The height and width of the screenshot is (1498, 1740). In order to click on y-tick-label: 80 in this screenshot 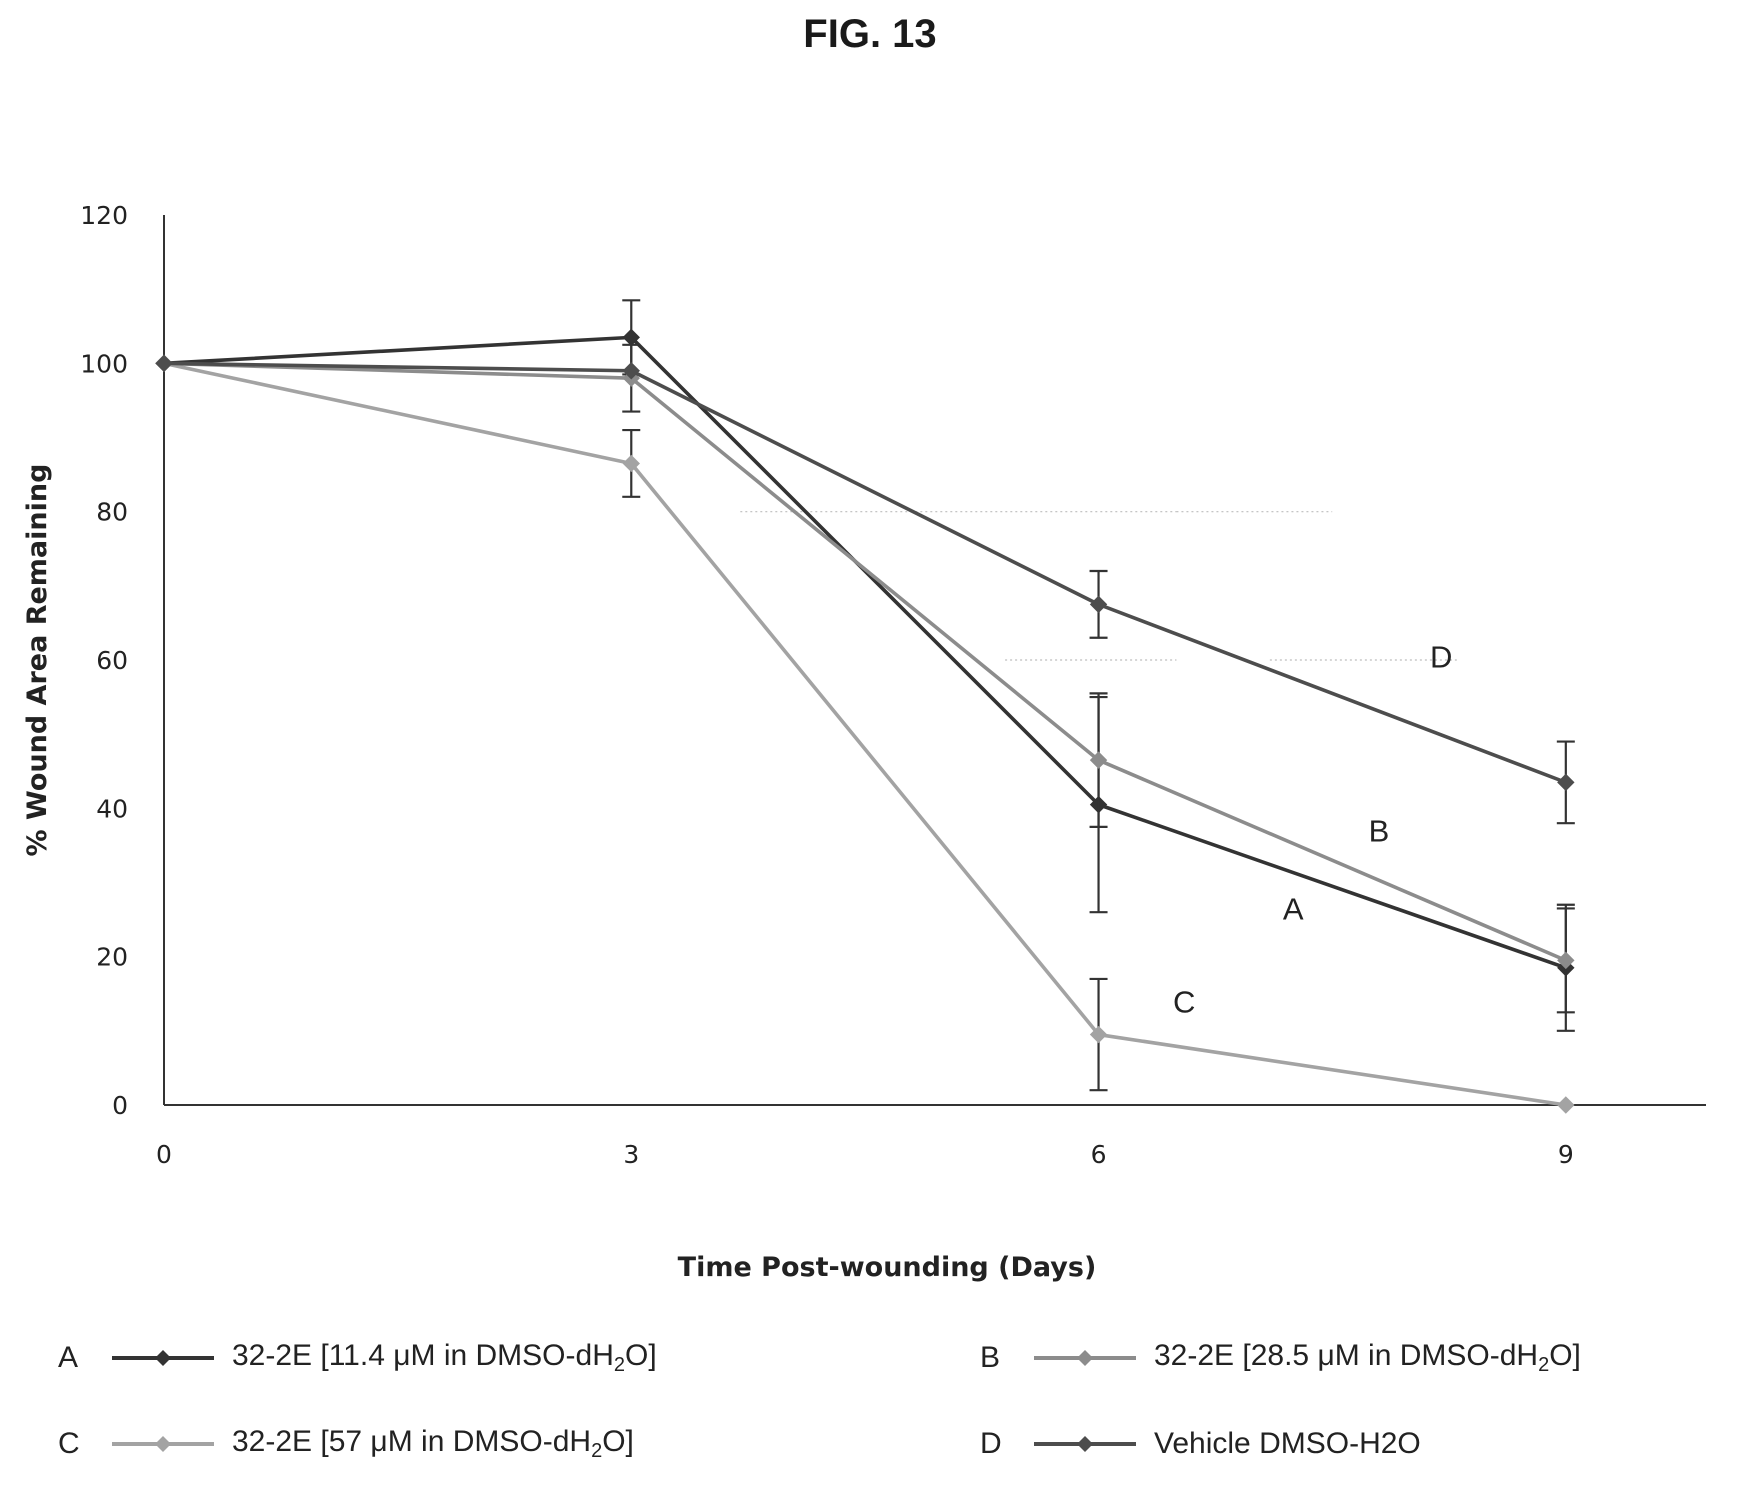, I will do `click(112, 512)`.